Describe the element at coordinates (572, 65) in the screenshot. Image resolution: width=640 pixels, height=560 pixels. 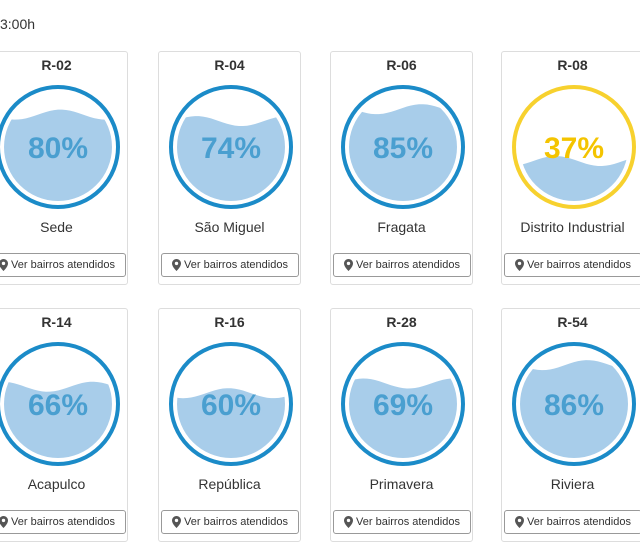
I see `reservoir-code: R-08` at that location.